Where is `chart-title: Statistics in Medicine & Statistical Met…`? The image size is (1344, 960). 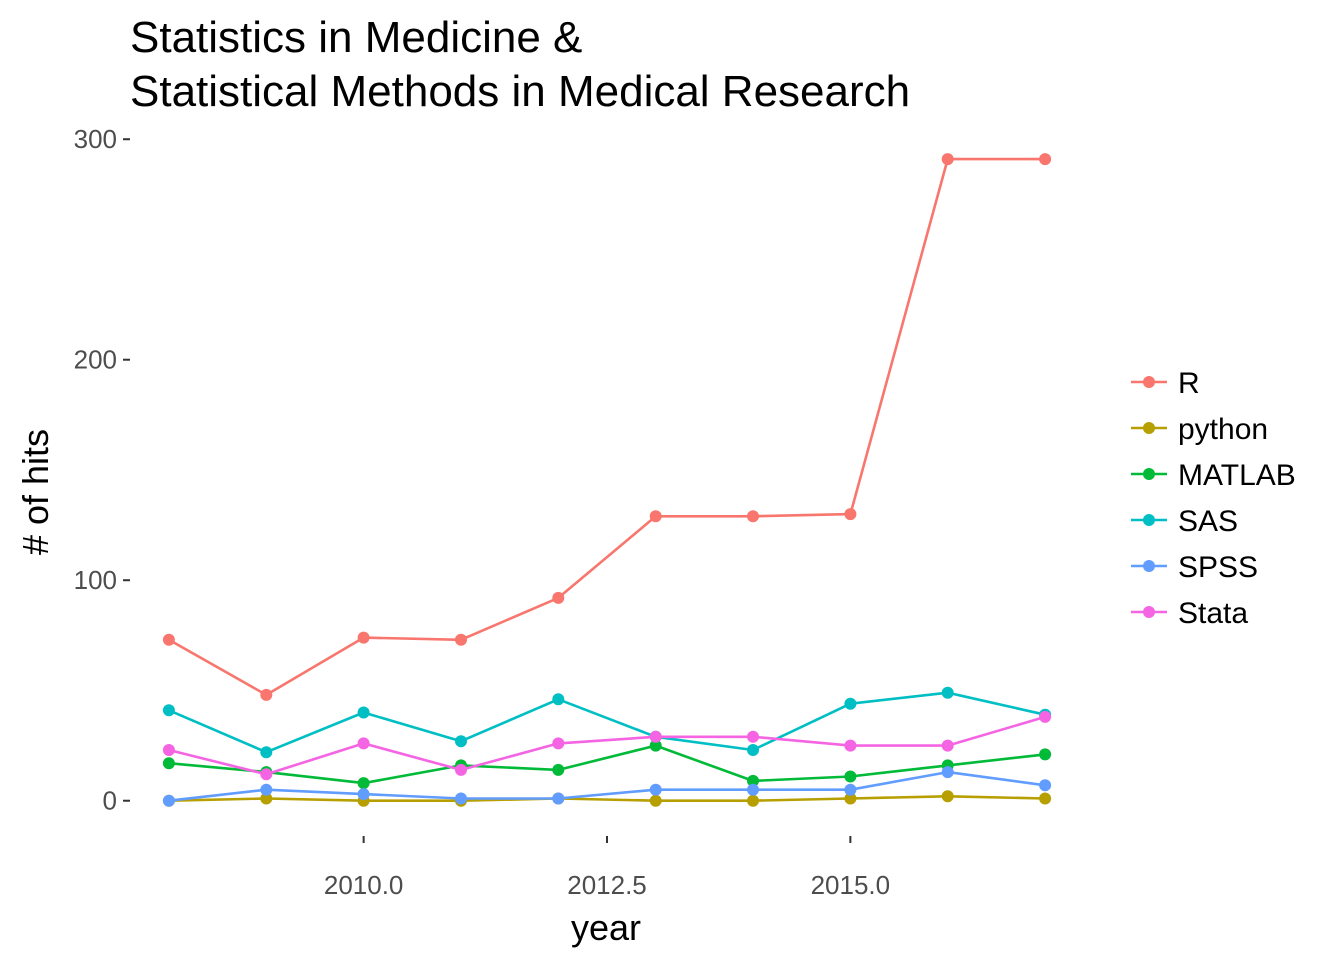 chart-title: Statistics in Medicine & Statistical Met… is located at coordinates (520, 64).